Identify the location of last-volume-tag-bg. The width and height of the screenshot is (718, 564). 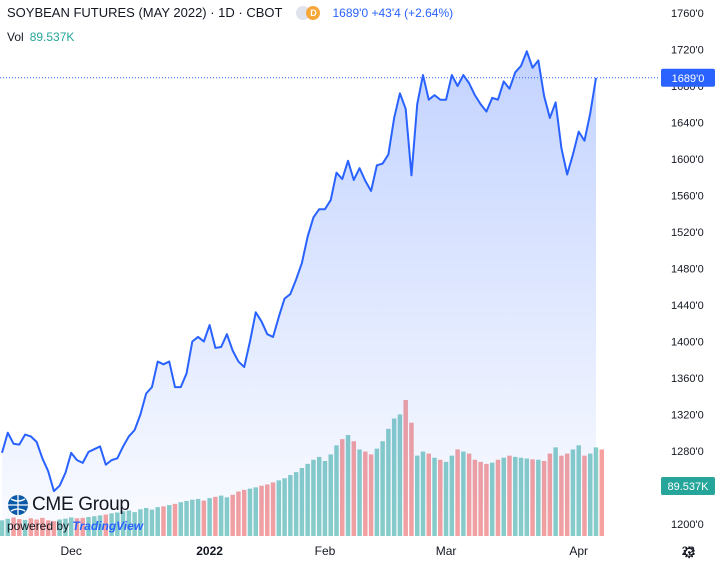
(688, 486).